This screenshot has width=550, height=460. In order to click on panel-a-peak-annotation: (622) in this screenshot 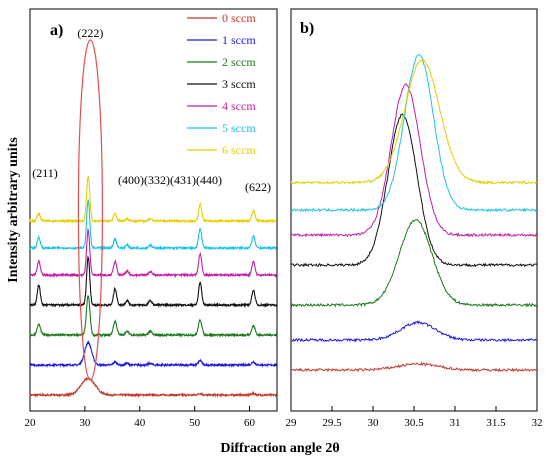, I will do `click(258, 187)`.